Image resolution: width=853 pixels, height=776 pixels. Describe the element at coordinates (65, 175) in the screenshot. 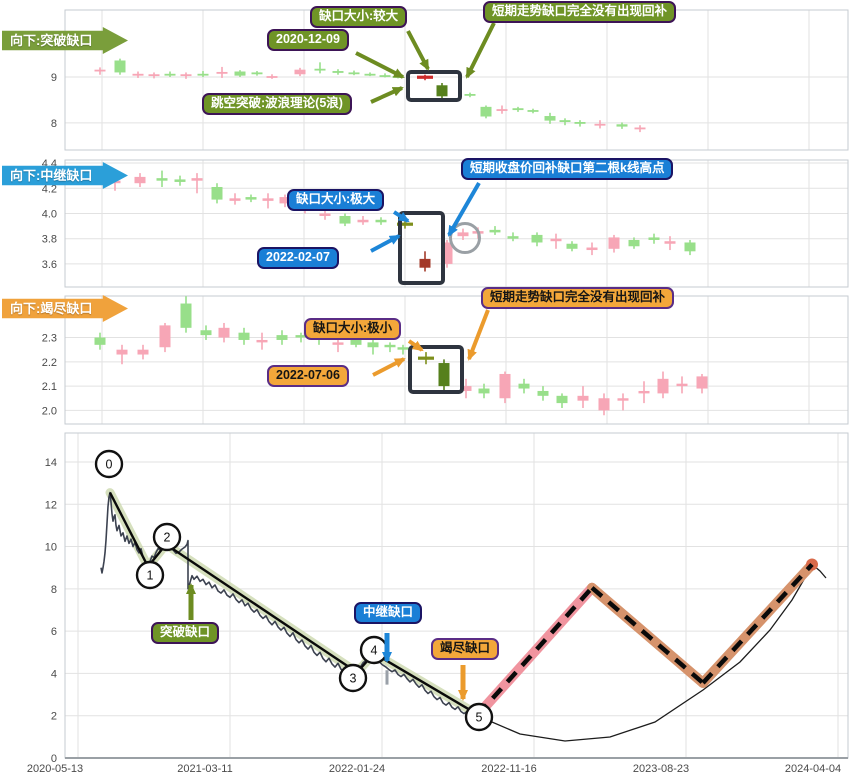

I see `banner-runaway-gap: 向下:中继缺口` at that location.